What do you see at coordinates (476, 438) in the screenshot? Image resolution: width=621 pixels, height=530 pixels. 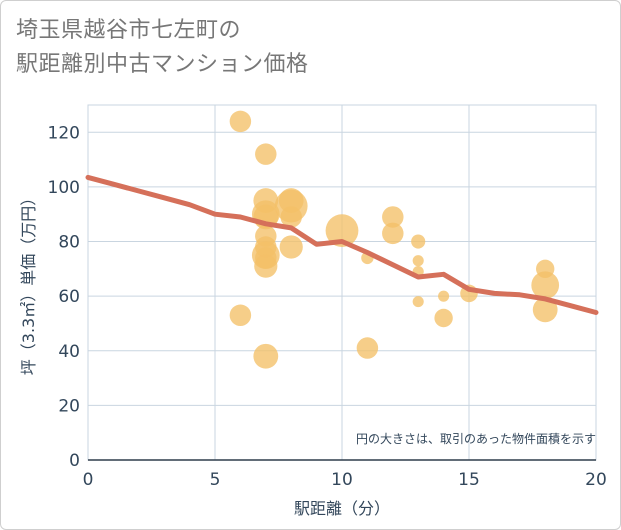 I see `chart-note: 円の大きさは、取引のあった物件面積を示す` at bounding box center [476, 438].